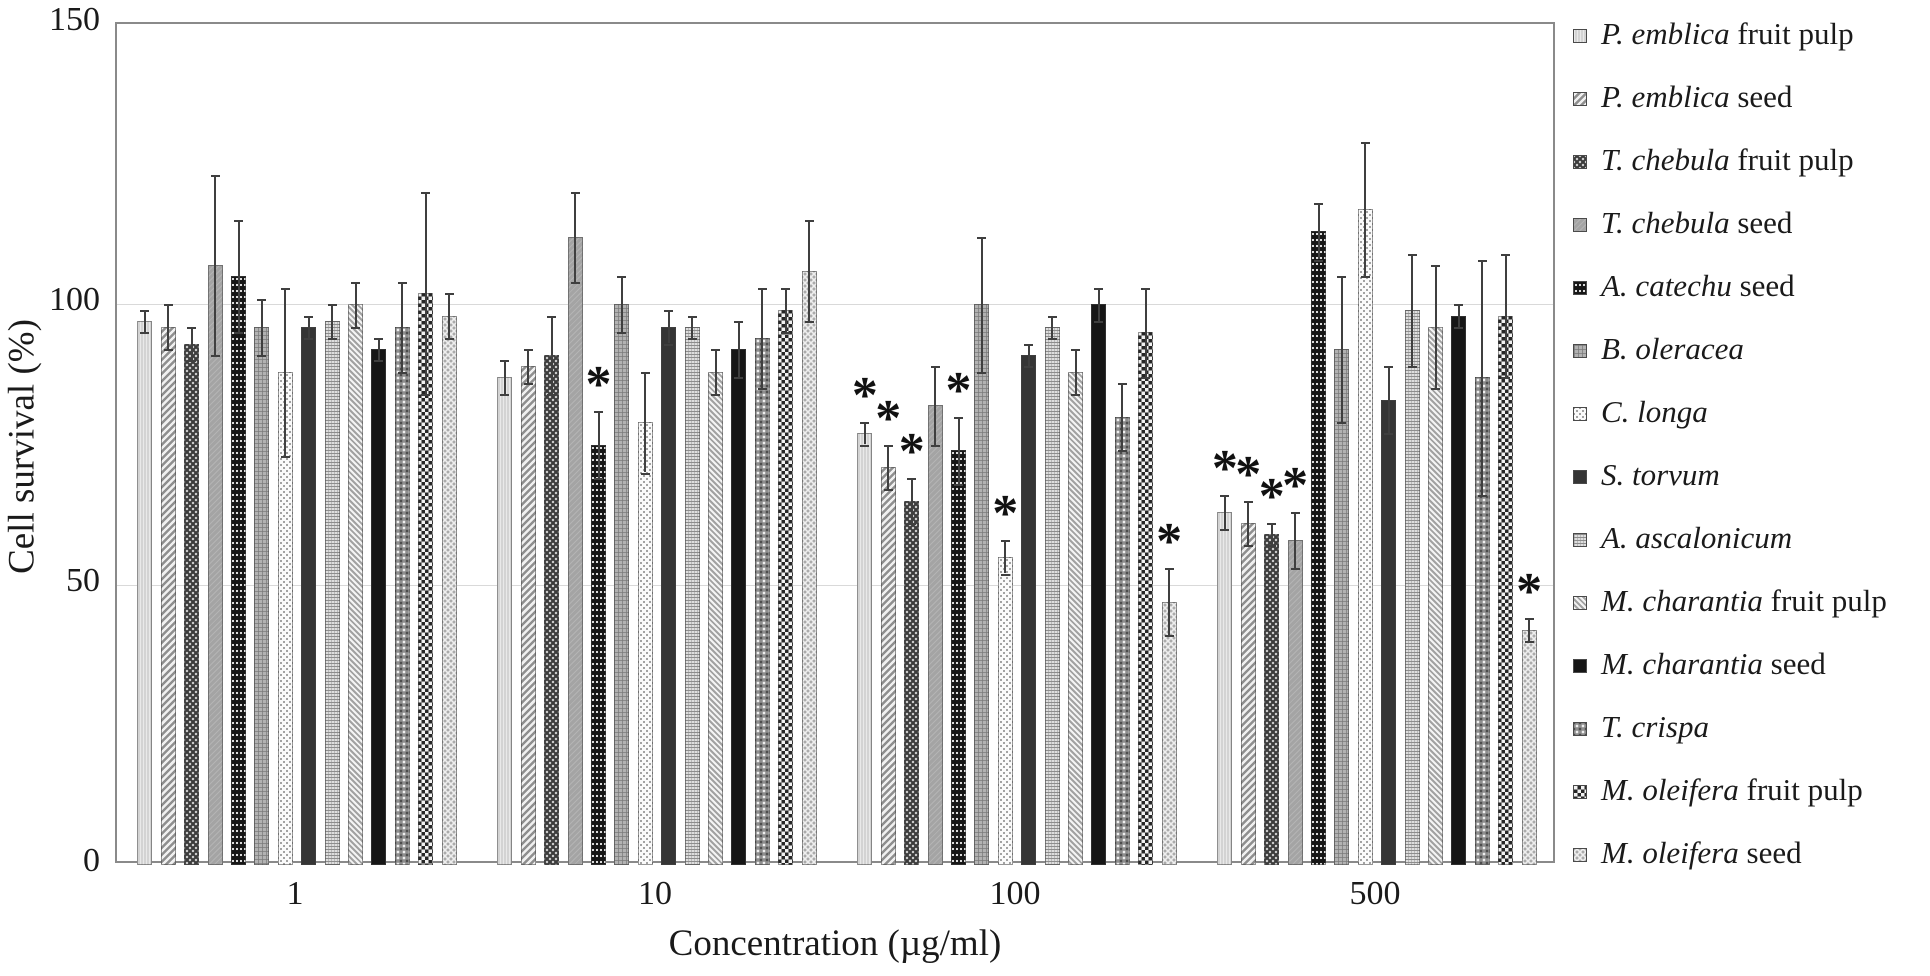 This screenshot has height=976, width=1930. What do you see at coordinates (1365, 537) in the screenshot?
I see `bar-c-longa-c500` at bounding box center [1365, 537].